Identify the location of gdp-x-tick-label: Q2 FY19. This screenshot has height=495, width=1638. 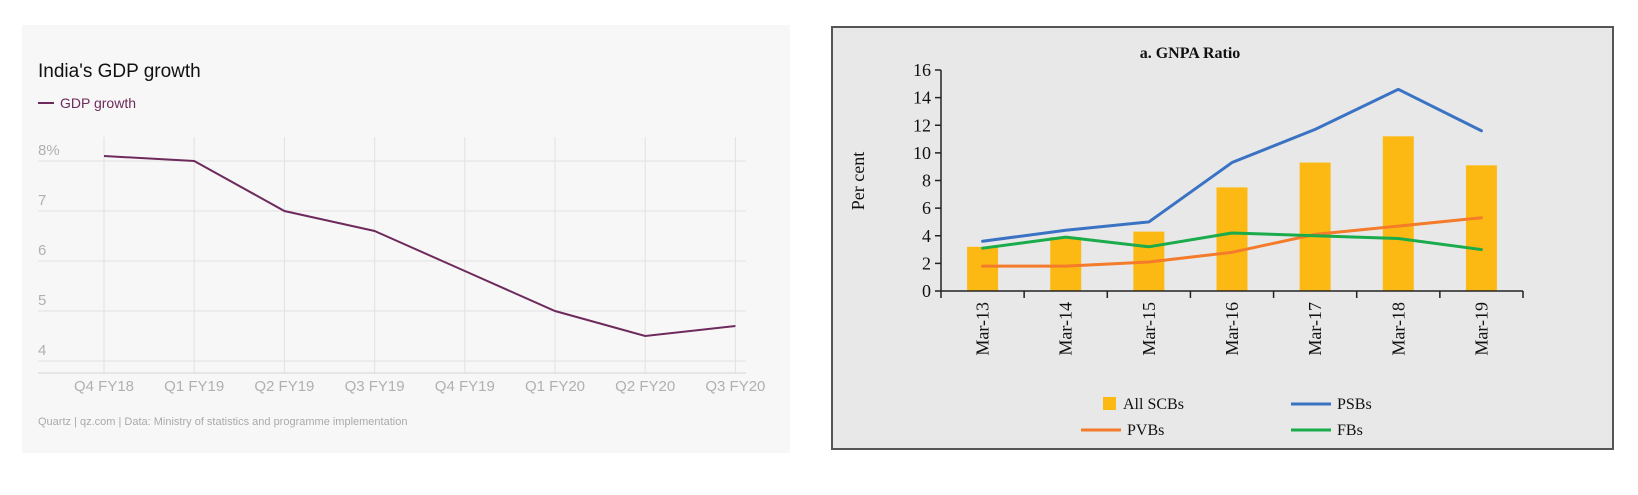
(284, 386).